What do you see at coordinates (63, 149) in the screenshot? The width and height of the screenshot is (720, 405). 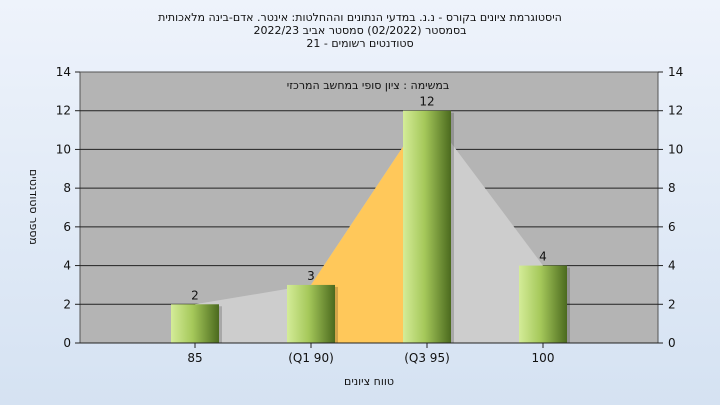 I see `y-tick-label-left-5: 10` at bounding box center [63, 149].